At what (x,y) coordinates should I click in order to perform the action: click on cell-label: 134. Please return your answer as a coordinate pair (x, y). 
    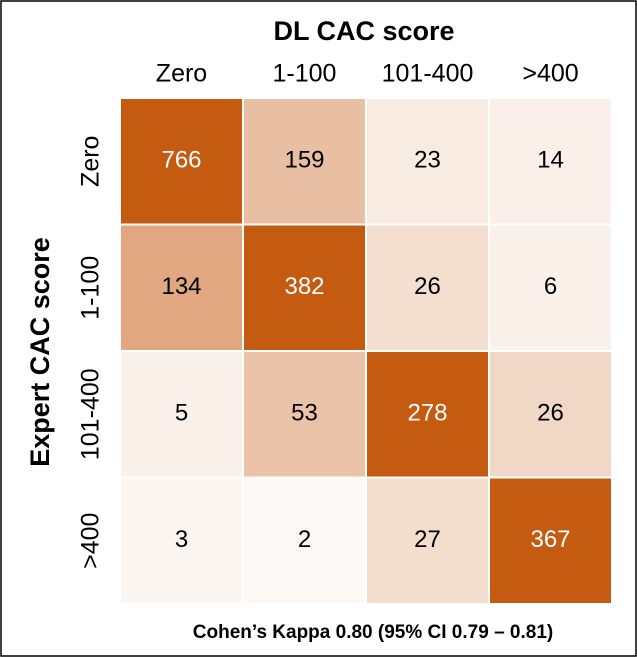
    Looking at the image, I should click on (181, 286).